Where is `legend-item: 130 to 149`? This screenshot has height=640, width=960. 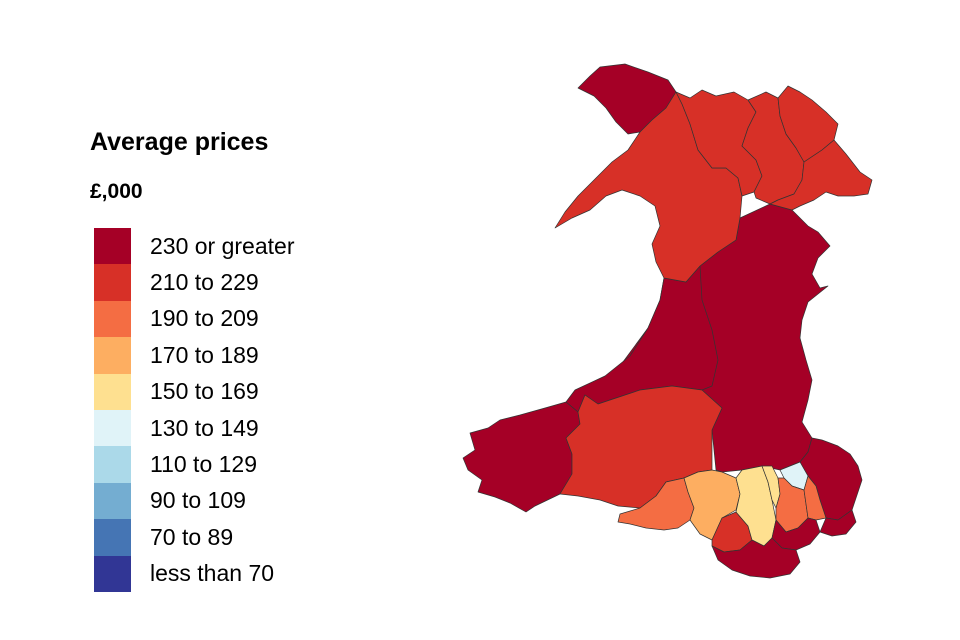 legend-item: 130 to 149 is located at coordinates (194, 428).